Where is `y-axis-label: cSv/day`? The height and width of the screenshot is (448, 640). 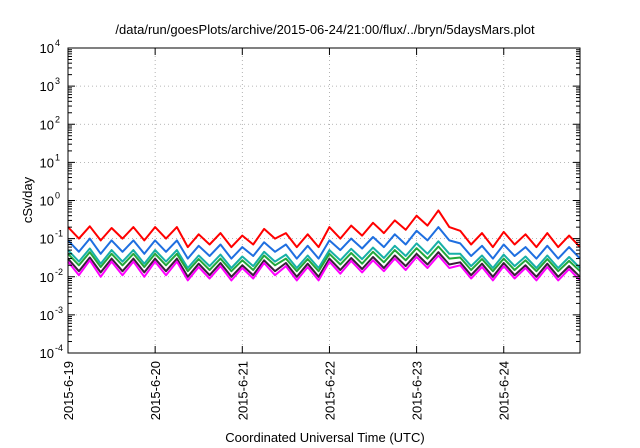 y-axis-label: cSv/day is located at coordinates (27, 199).